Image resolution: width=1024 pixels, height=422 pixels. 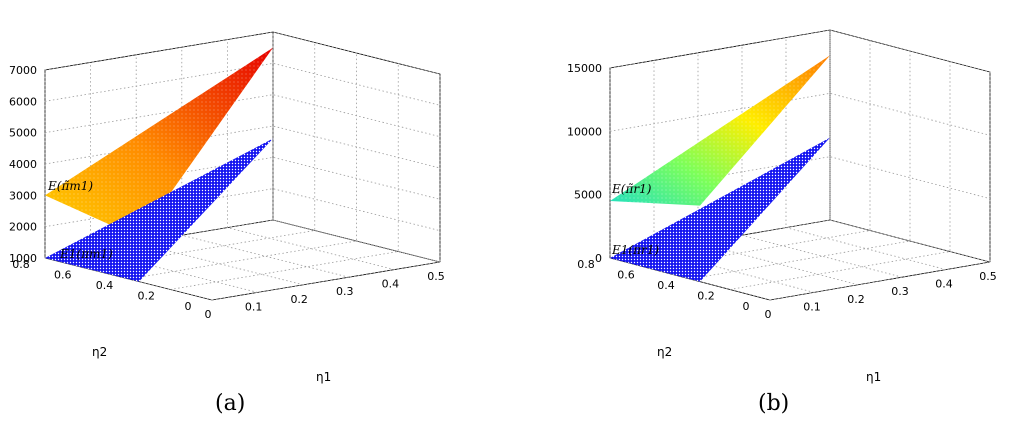 I want to click on z-tick-label: 0, so click(x=598, y=258).